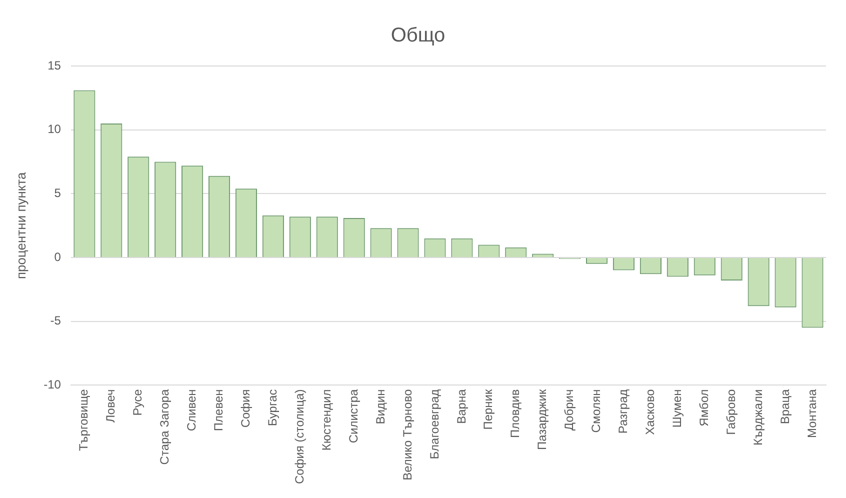  What do you see at coordinates (461, 406) in the screenshot?
I see `x-tick-label: Варна` at bounding box center [461, 406].